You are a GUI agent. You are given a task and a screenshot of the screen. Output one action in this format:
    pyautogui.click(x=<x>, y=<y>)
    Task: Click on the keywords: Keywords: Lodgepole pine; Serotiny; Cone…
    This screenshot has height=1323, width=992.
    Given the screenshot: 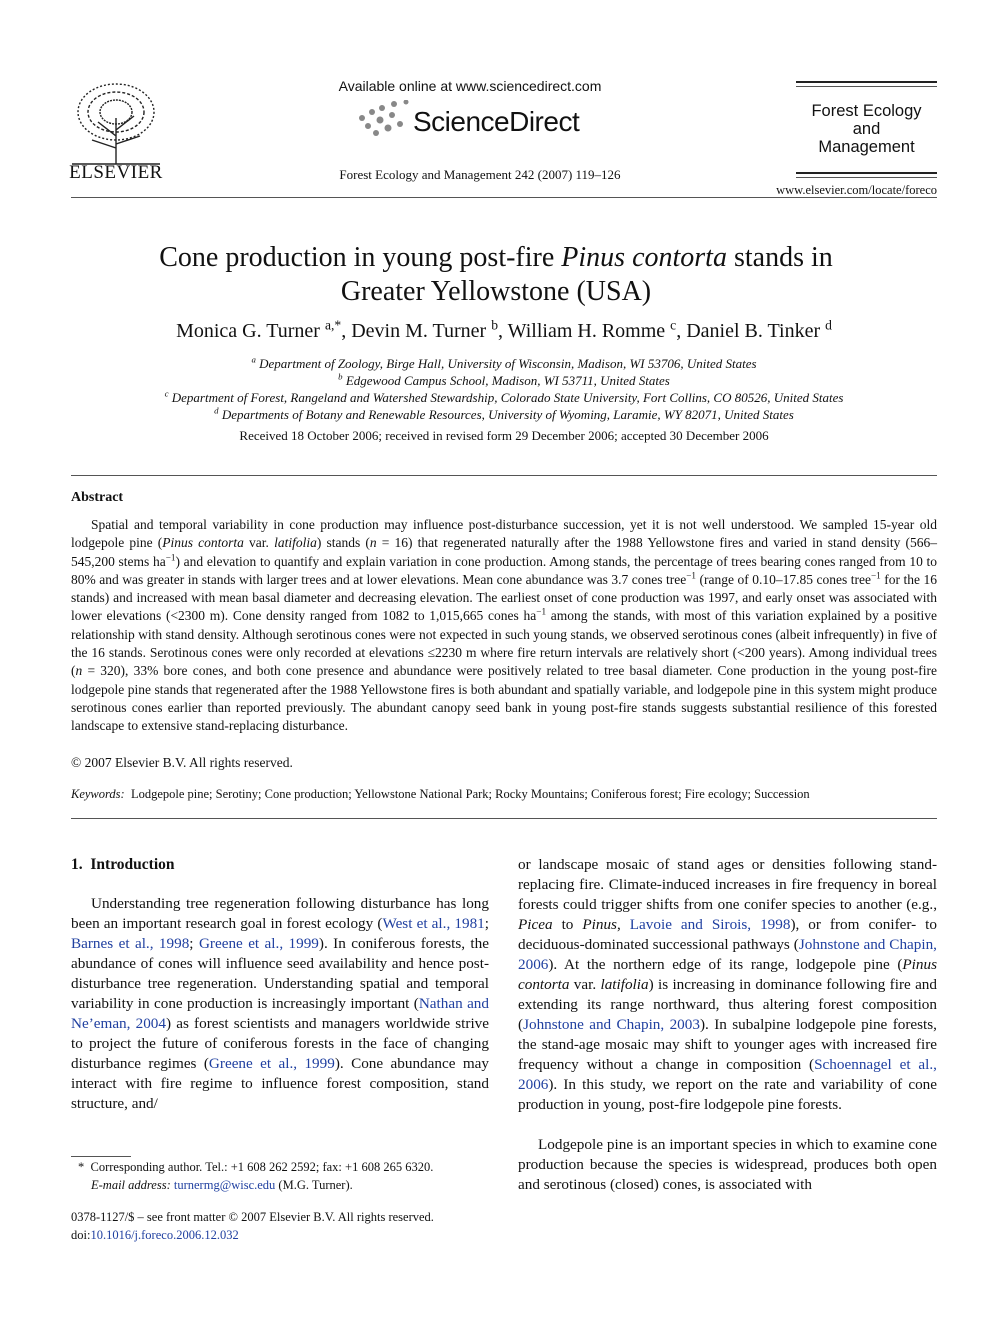 What is the action you would take?
    pyautogui.click(x=504, y=794)
    